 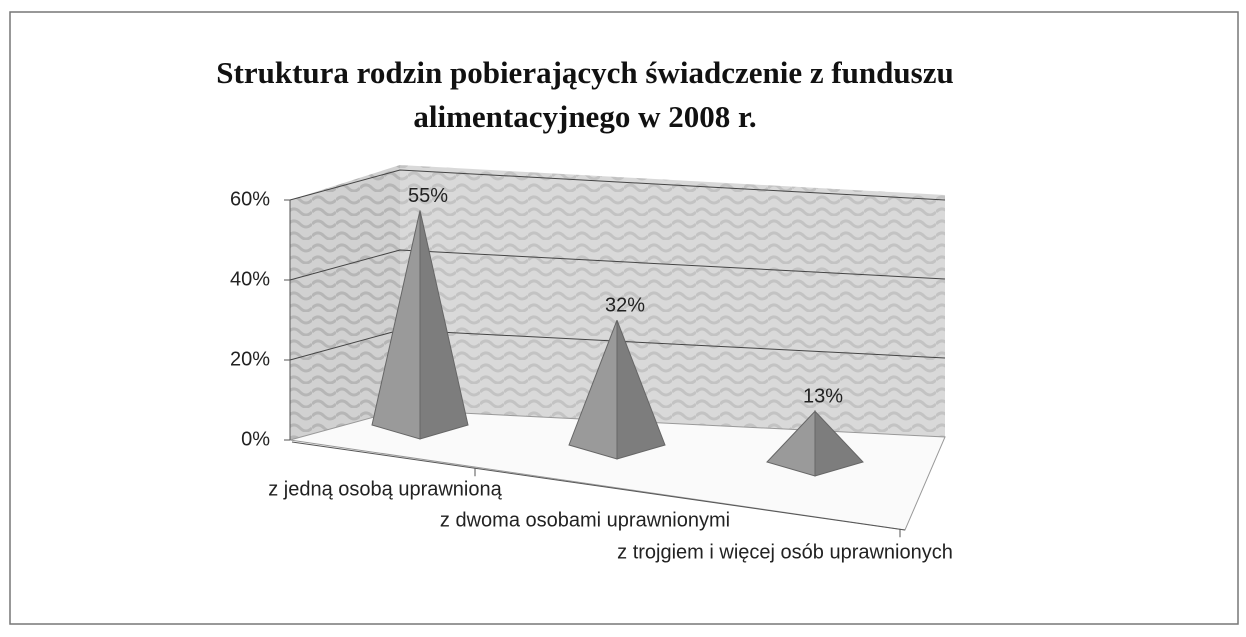 What do you see at coordinates (345, 302) in the screenshot?
I see `side-wall` at bounding box center [345, 302].